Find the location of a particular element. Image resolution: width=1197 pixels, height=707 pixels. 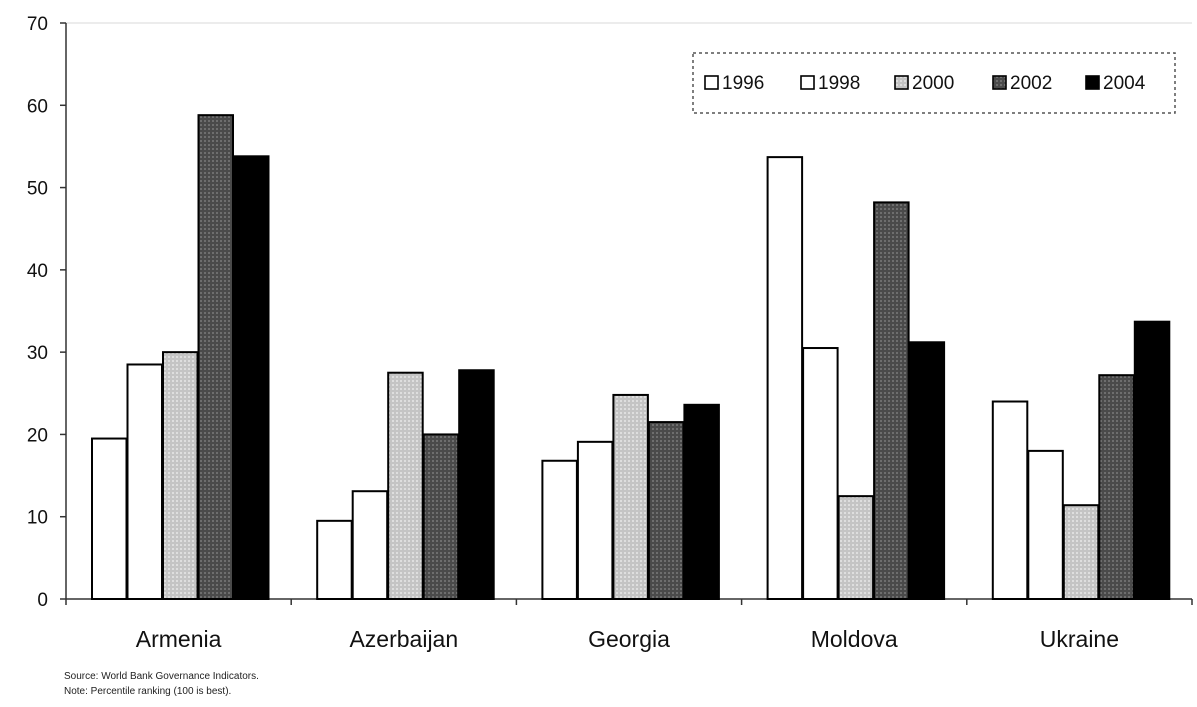

bar-1998-azerbaijan is located at coordinates (370, 545).